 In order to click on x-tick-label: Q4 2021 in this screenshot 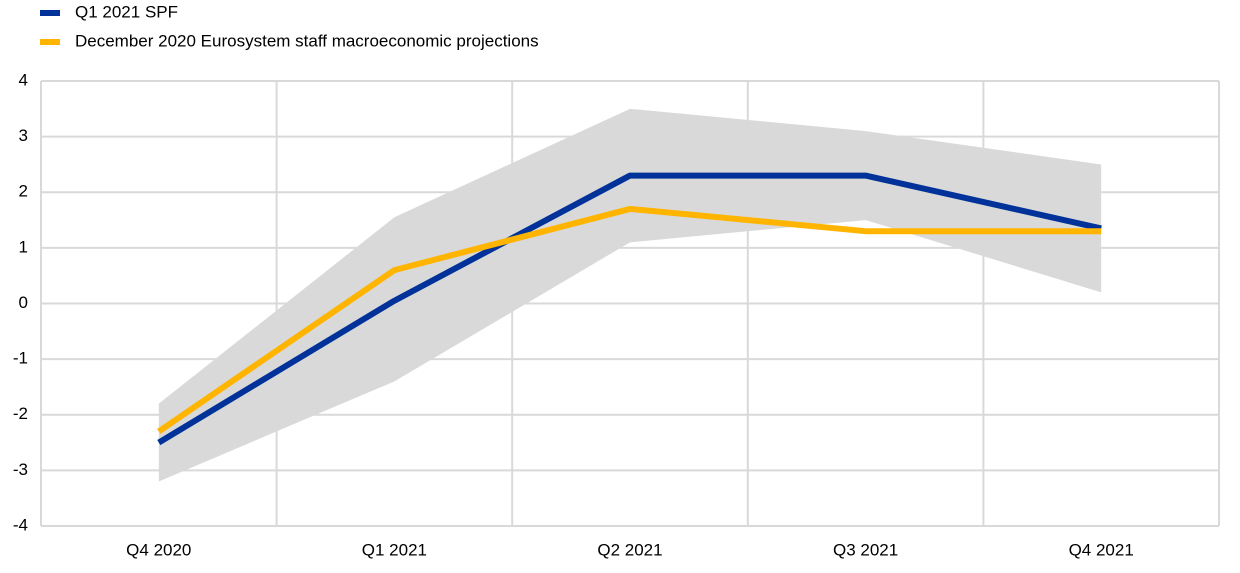, I will do `click(1101, 549)`.